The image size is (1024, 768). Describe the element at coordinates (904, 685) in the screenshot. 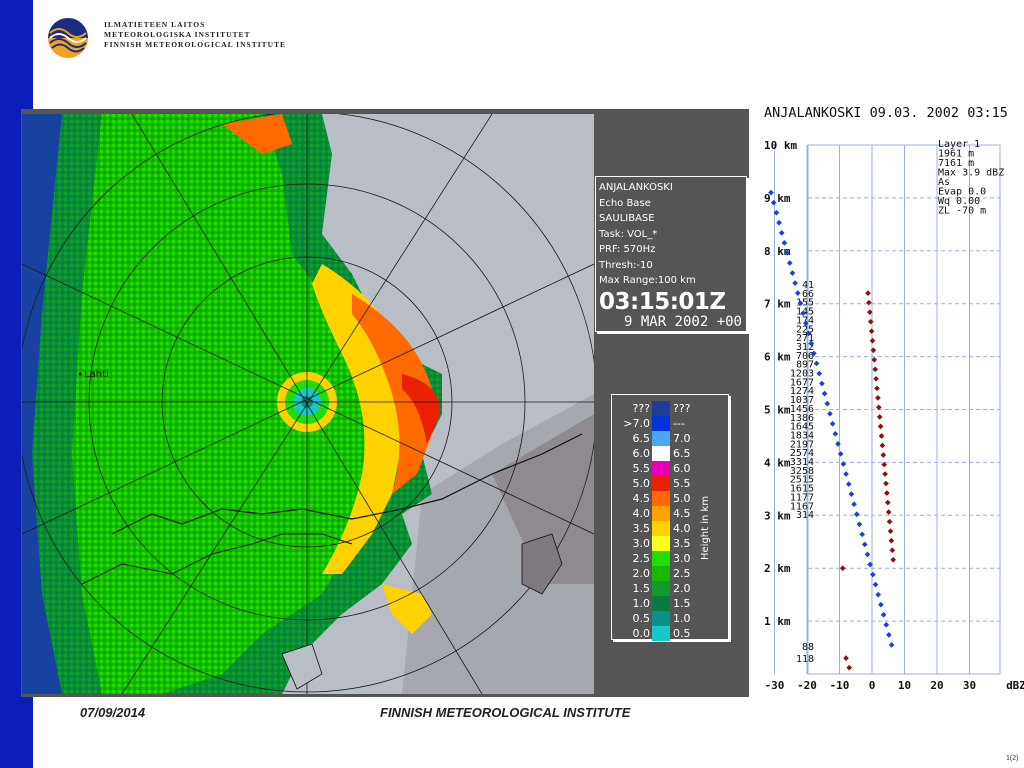

I see `x-tick-label: 10` at that location.